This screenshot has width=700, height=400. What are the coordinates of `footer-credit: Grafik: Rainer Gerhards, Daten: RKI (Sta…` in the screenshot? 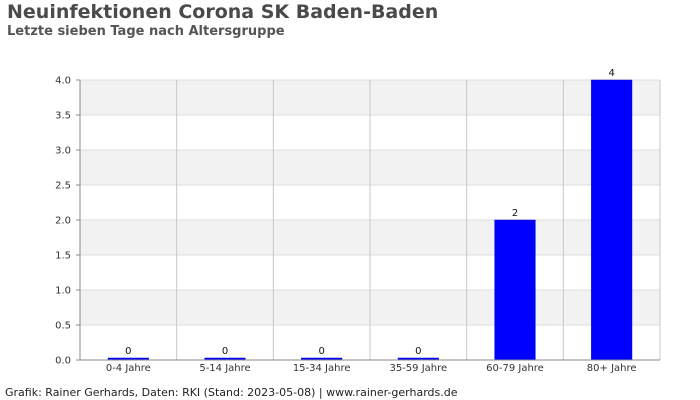 It's located at (231, 392).